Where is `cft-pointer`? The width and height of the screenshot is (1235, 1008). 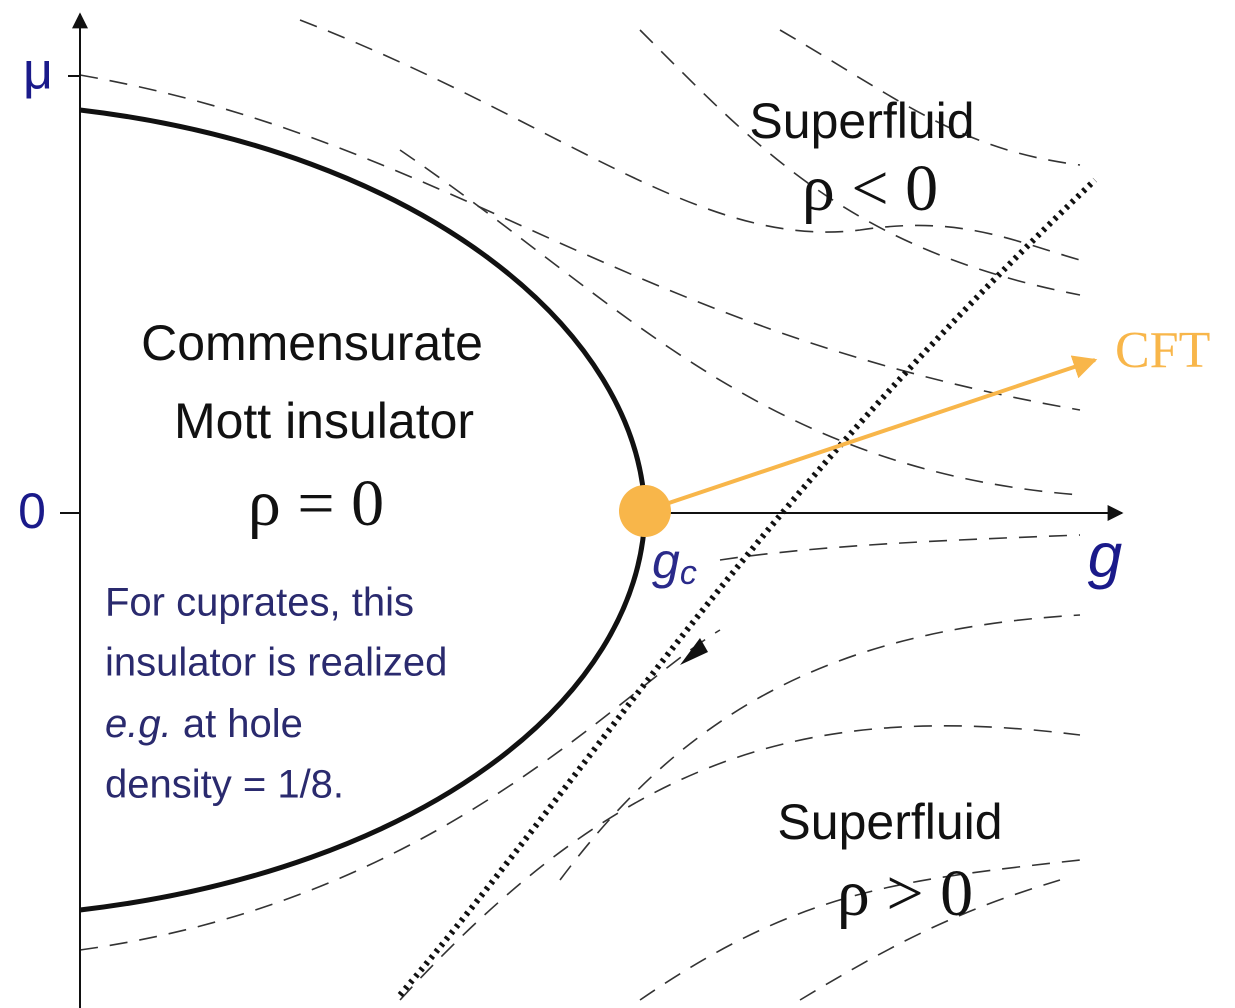
cft-pointer is located at coordinates (871, 434).